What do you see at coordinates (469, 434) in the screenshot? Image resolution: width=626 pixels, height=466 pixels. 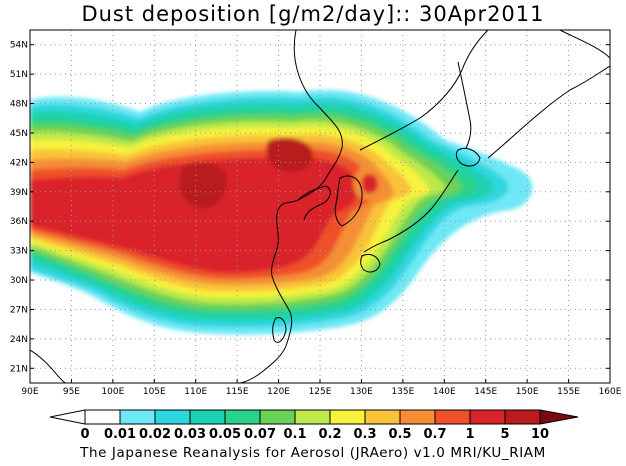 I see `colorbar-label: 1` at bounding box center [469, 434].